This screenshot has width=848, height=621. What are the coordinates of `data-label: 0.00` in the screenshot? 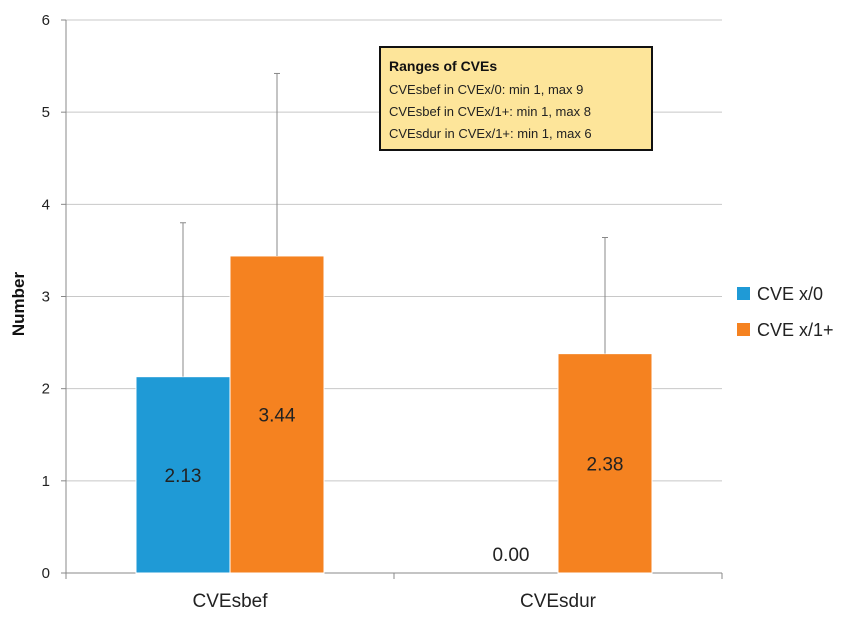 It's located at (511, 555).